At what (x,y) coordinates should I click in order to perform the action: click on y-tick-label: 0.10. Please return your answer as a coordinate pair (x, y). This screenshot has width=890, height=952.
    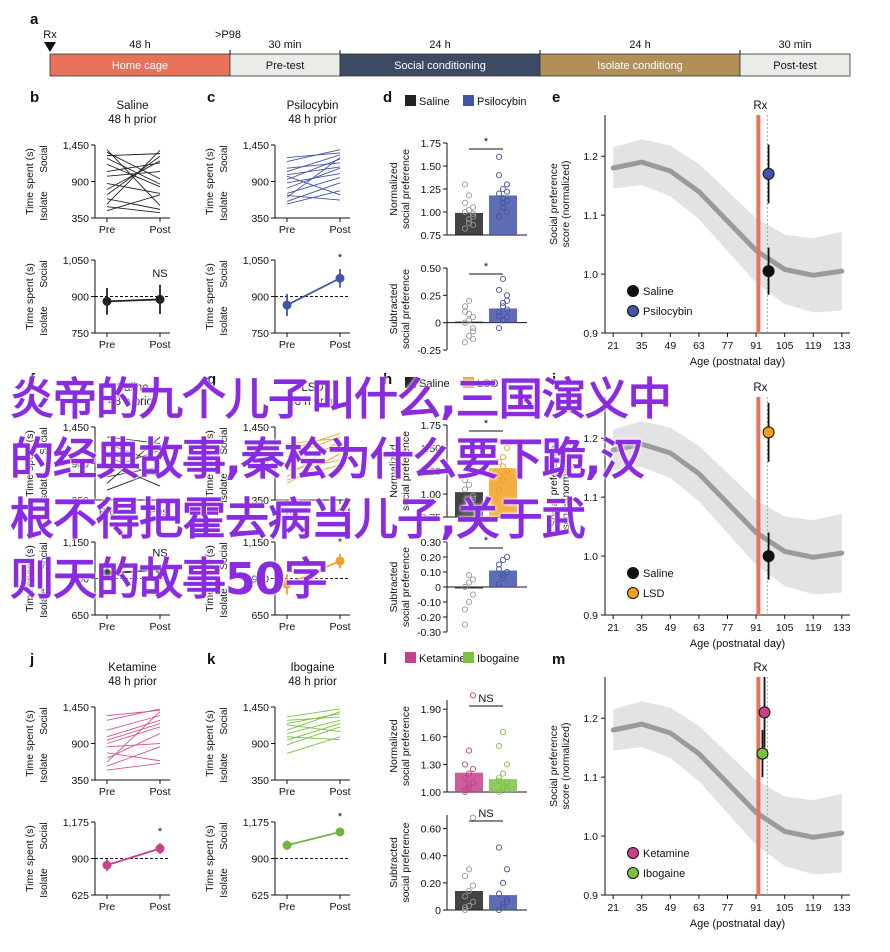
    Looking at the image, I should click on (431, 573).